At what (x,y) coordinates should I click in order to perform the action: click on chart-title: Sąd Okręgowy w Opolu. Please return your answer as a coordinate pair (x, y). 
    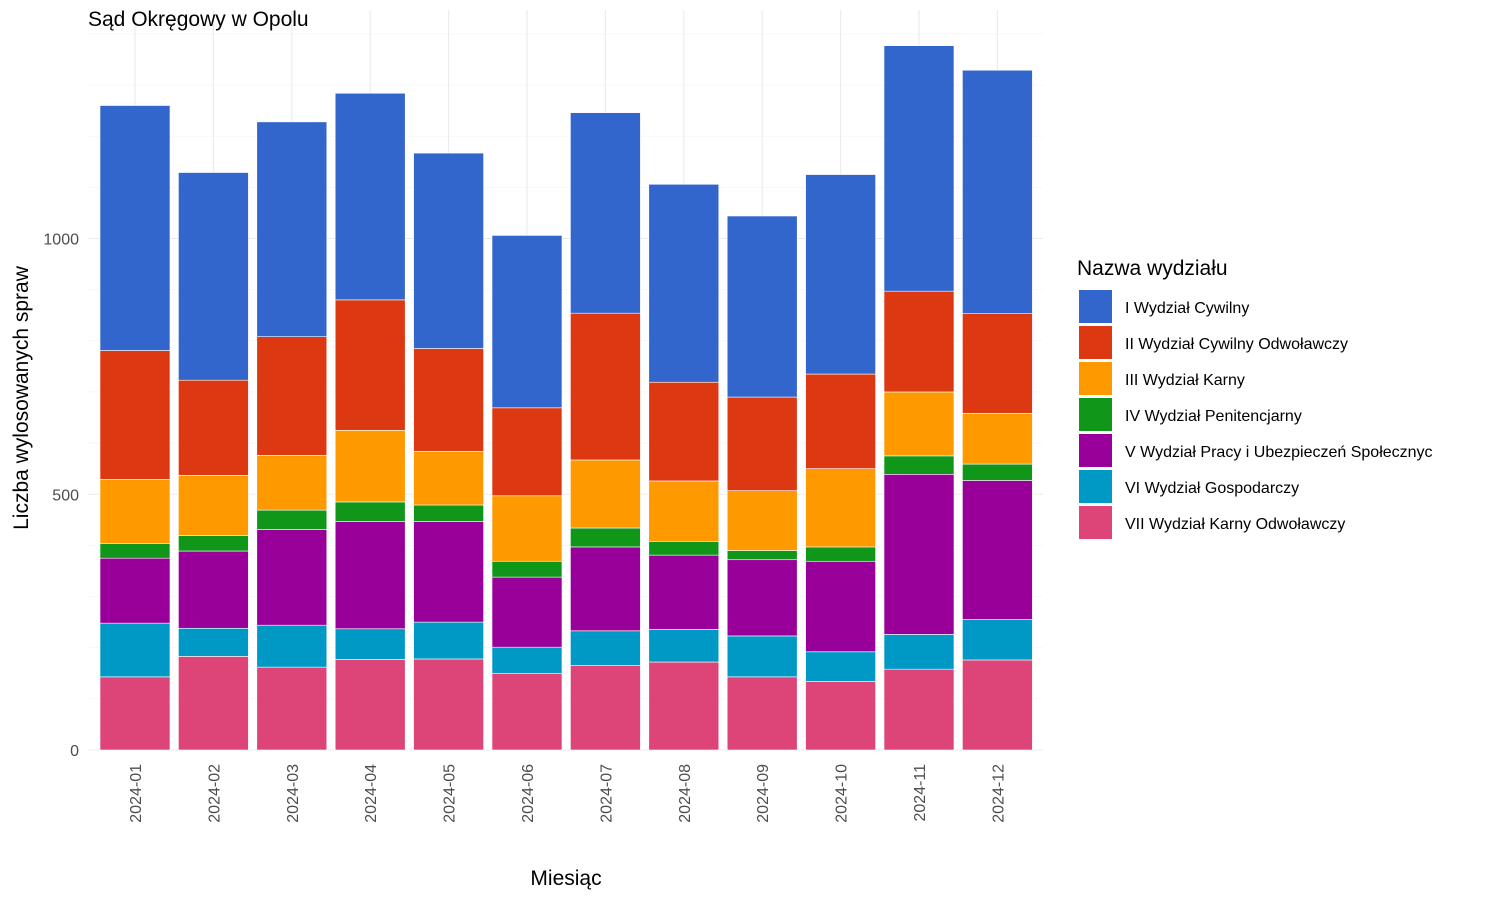
    Looking at the image, I should click on (198, 19).